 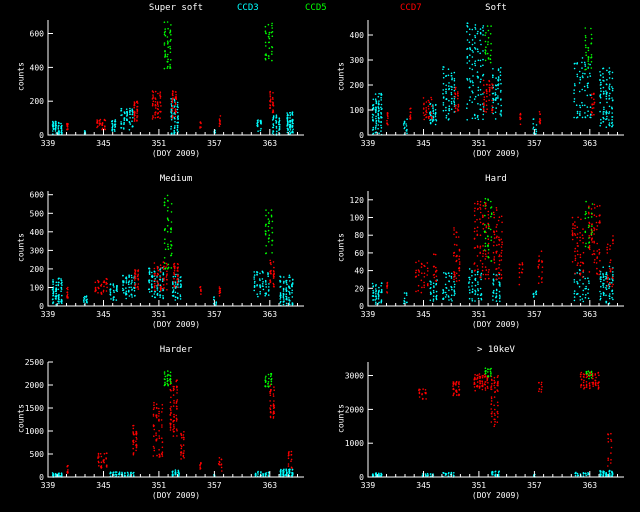 I want to click on scatter-plot-gt10kev: 0 1000 2000 3000 339 345 351 357 363, so click(x=484, y=426).